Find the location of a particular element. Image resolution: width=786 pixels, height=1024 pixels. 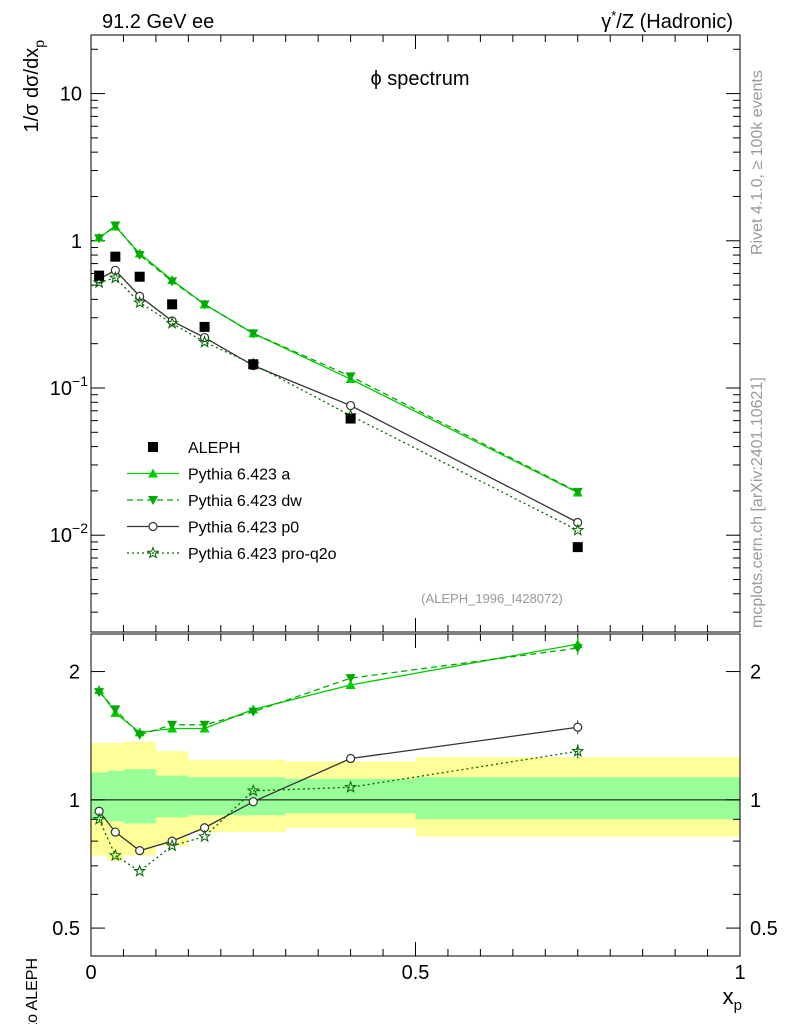

ratio-y-tick-label-right: 0.5 is located at coordinates (764, 929).